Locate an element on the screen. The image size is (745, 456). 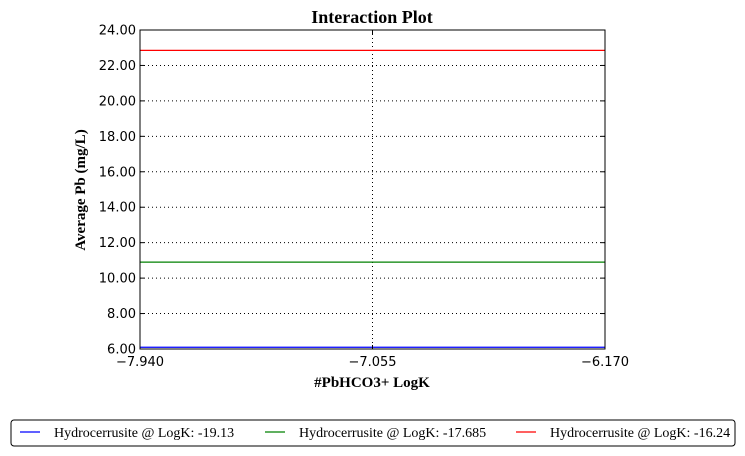
y-tick-label: 18.00 is located at coordinates (117, 137).